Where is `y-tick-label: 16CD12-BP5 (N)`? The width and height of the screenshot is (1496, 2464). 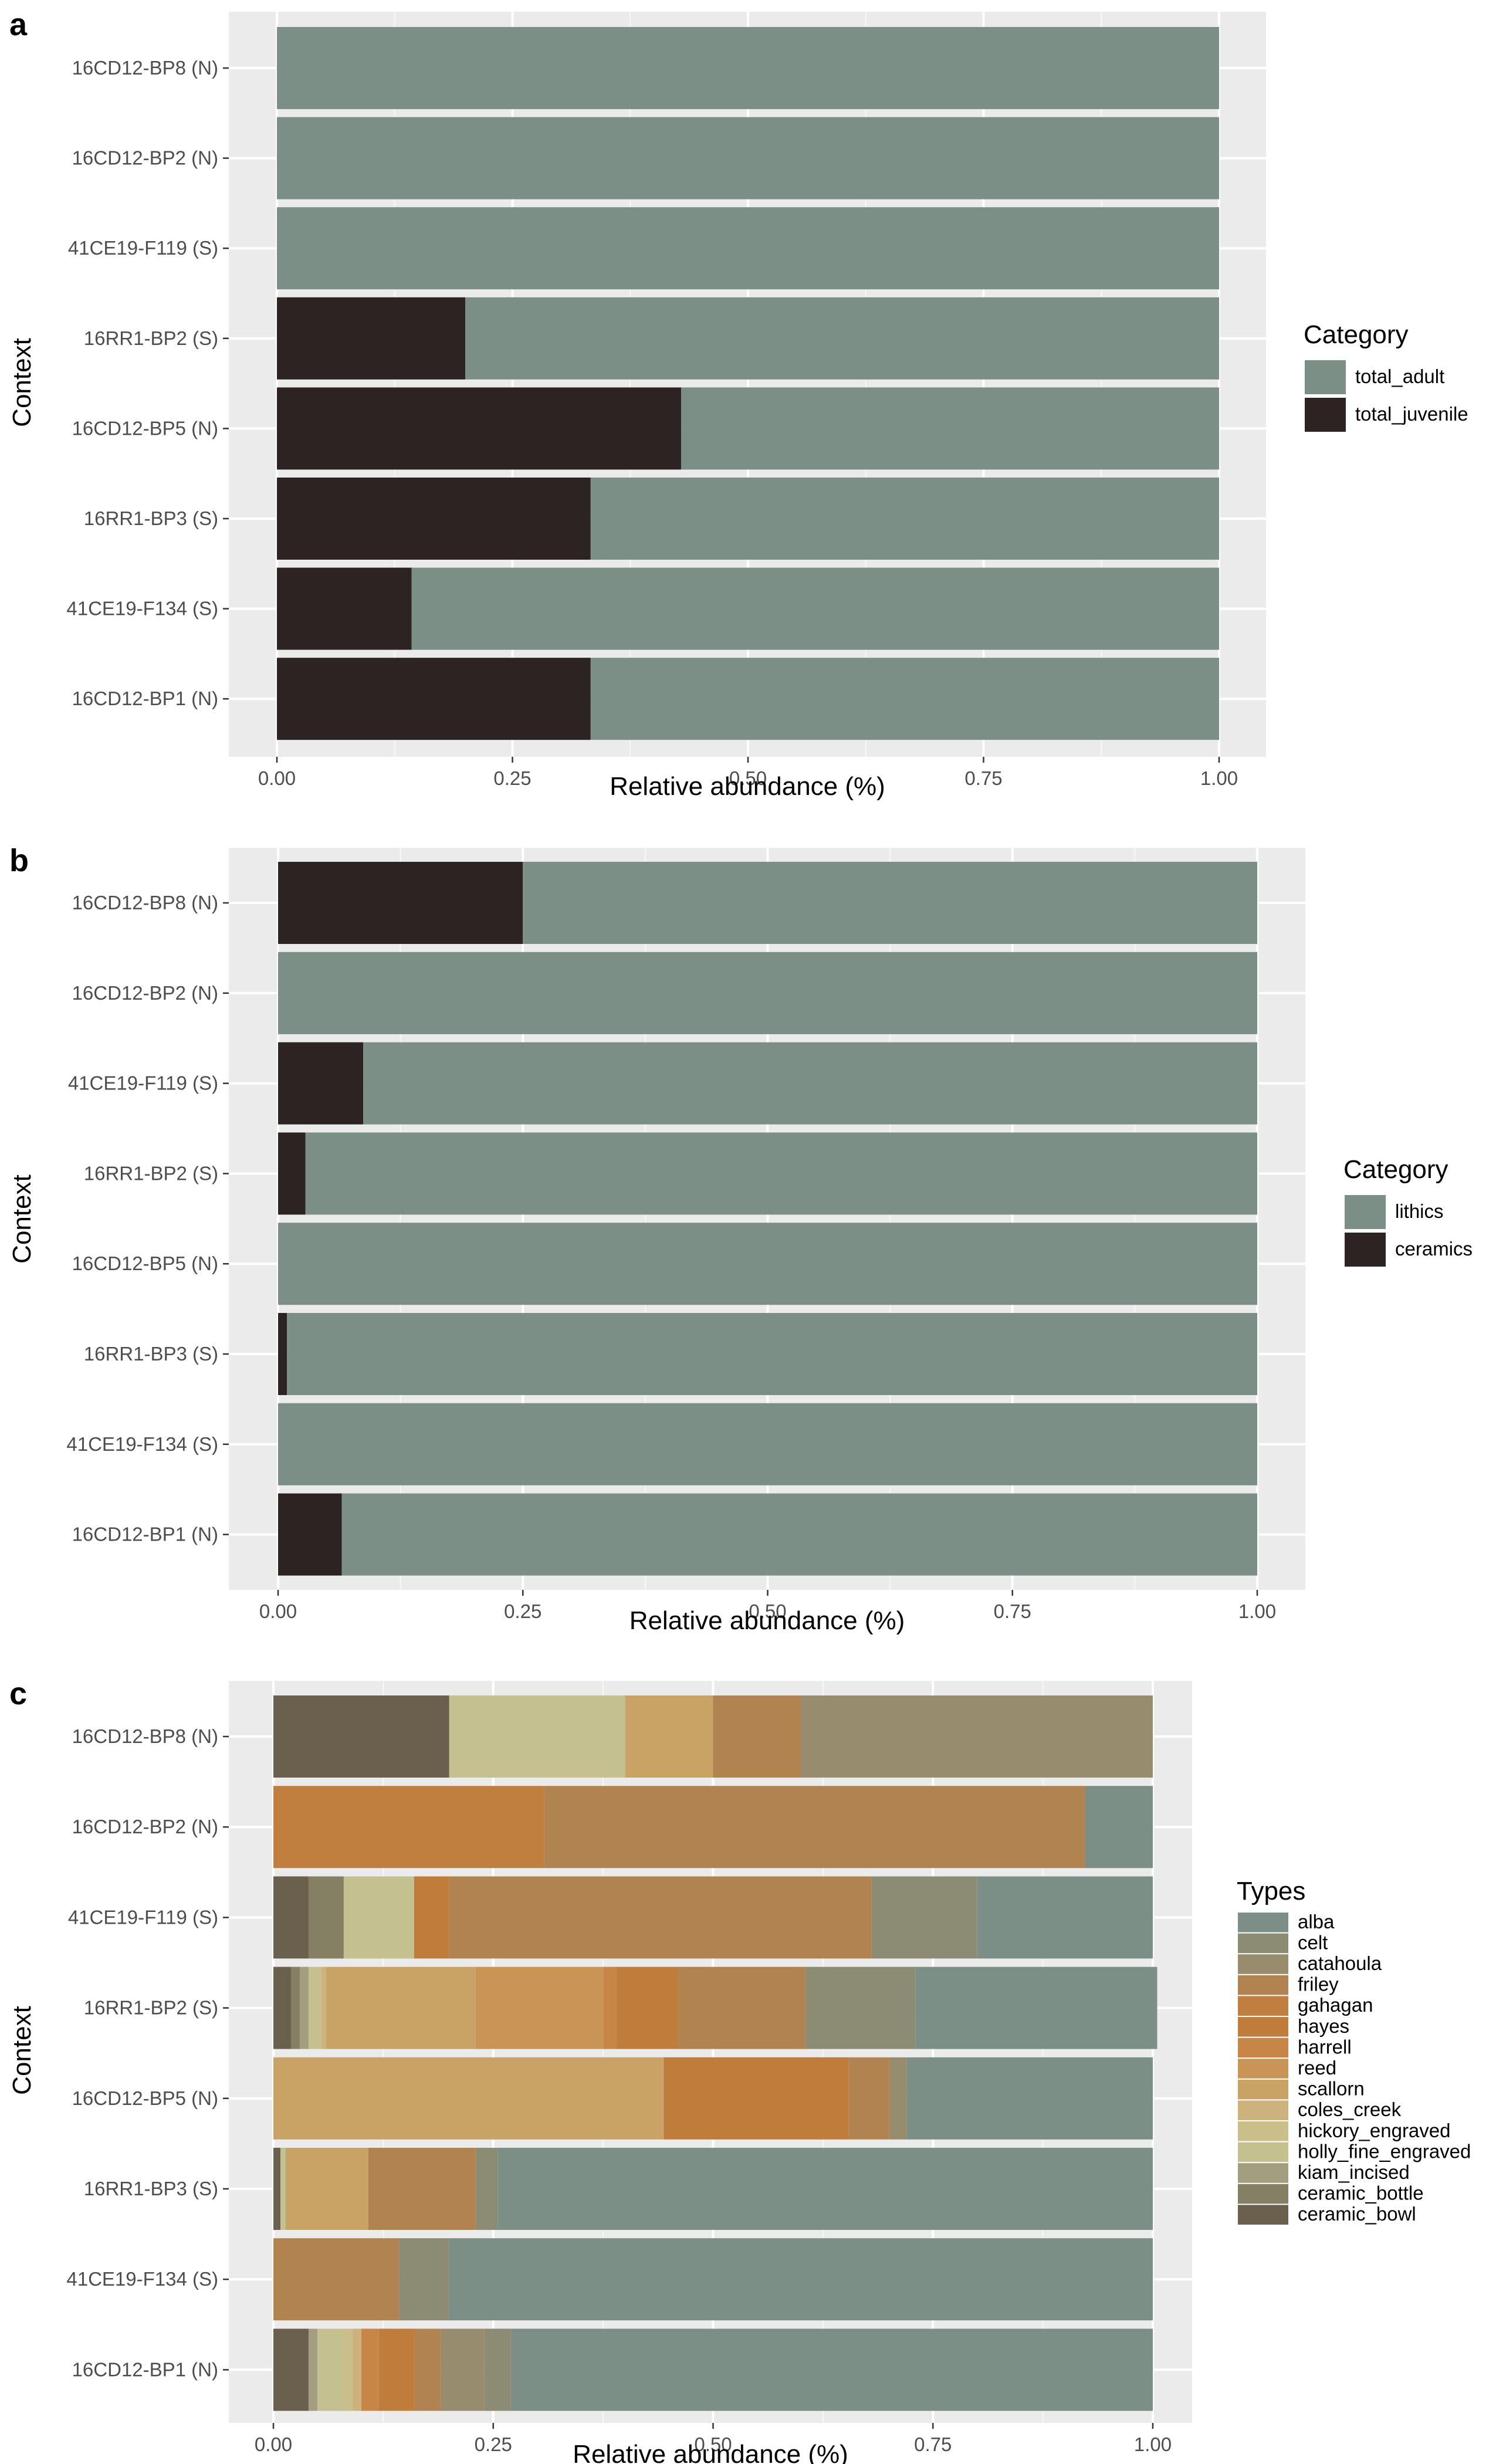
y-tick-label: 16CD12-BP5 (N) is located at coordinates (145, 2098).